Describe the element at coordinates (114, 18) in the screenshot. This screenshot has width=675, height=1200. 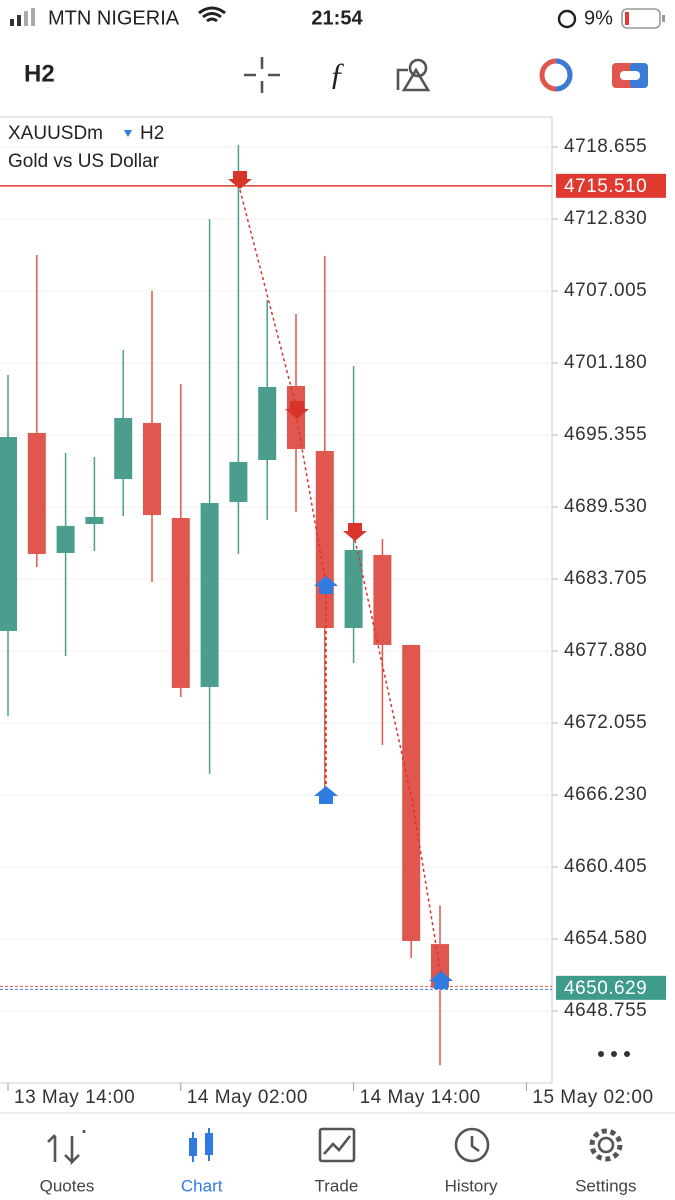
I see `carrier: MTN NIGERIA` at that location.